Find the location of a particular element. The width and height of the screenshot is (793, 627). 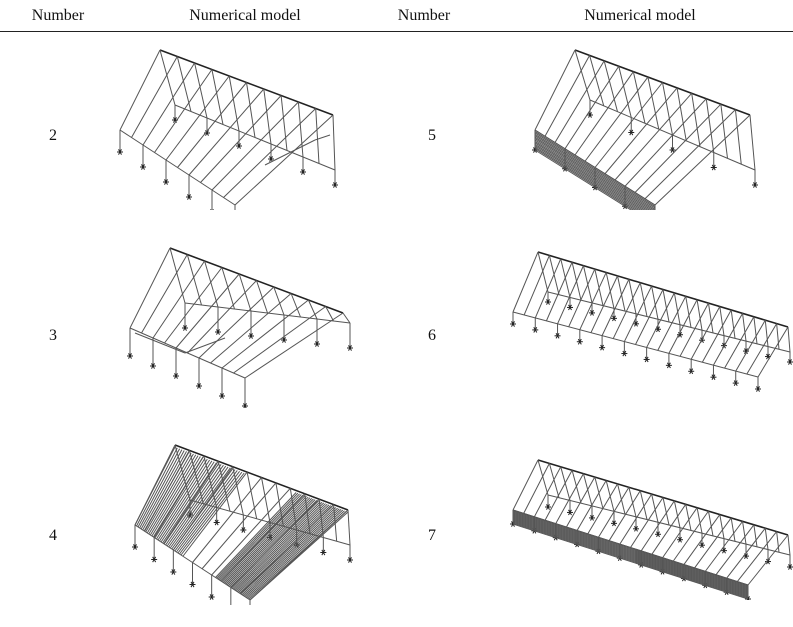

model-7-figure is located at coordinates (651, 529).